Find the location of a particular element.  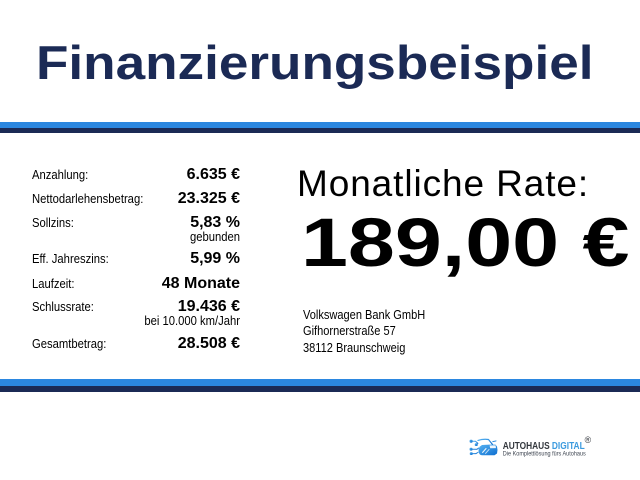

svg-text: DIGITAL is located at coordinates (568, 446).